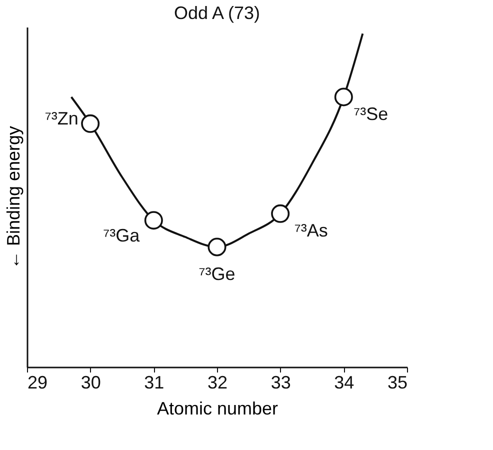  I want to click on x-axis-title: Atomic number, so click(217, 408).